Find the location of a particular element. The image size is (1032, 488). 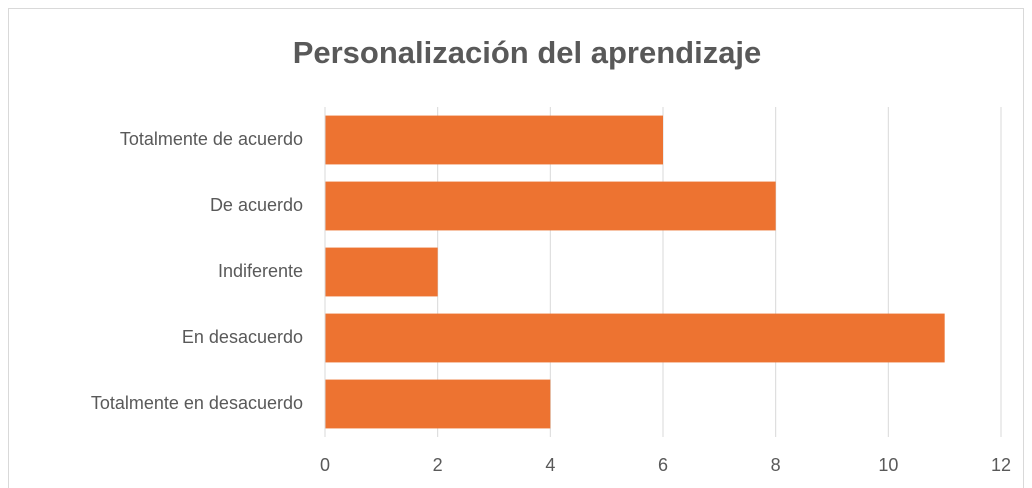

x-tick-label: 0 is located at coordinates (325, 465).